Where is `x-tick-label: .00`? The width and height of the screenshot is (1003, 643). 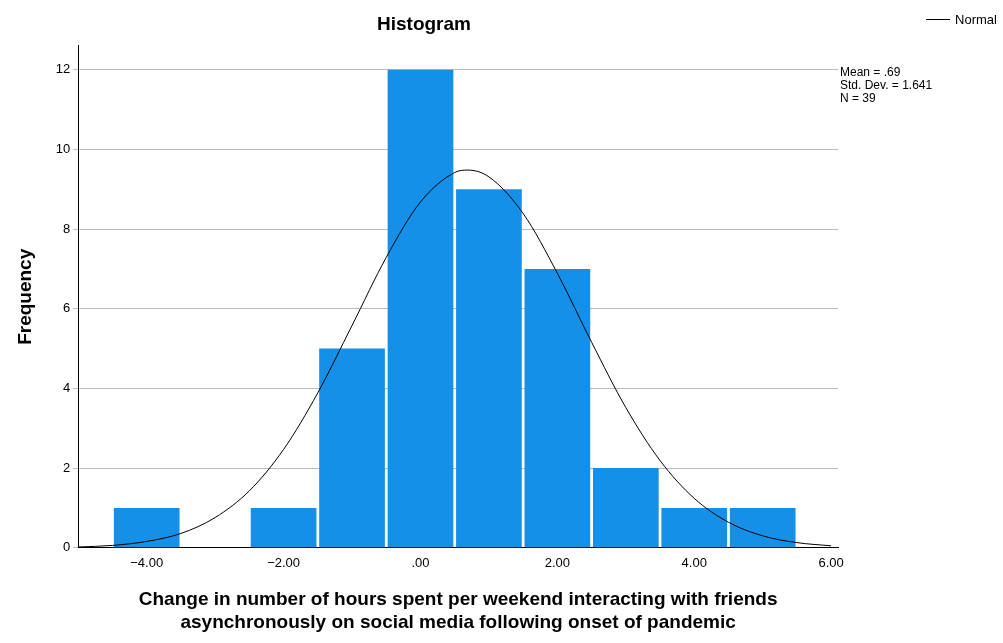 x-tick-label: .00 is located at coordinates (420, 563).